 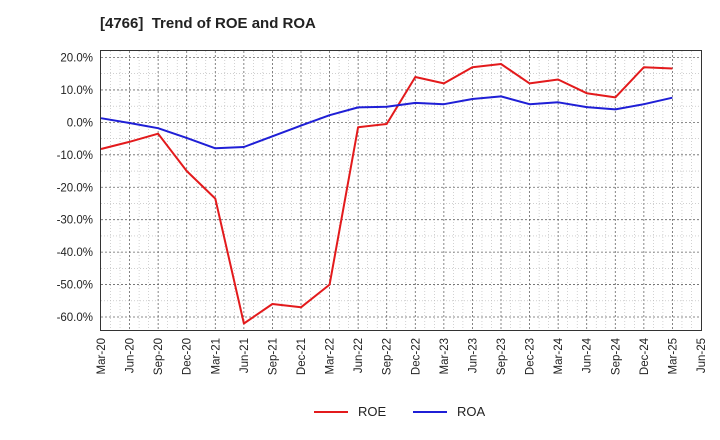 What do you see at coordinates (359, 355) in the screenshot?
I see `x-tick-label: Jun-22` at bounding box center [359, 355].